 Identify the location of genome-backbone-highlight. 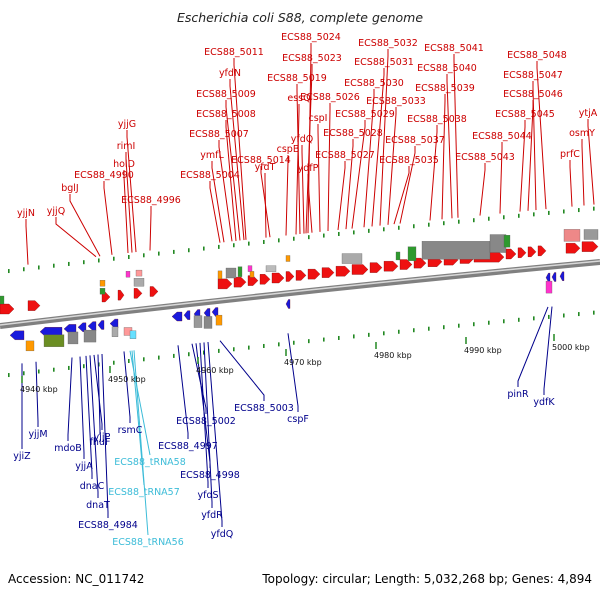
(300, 293).